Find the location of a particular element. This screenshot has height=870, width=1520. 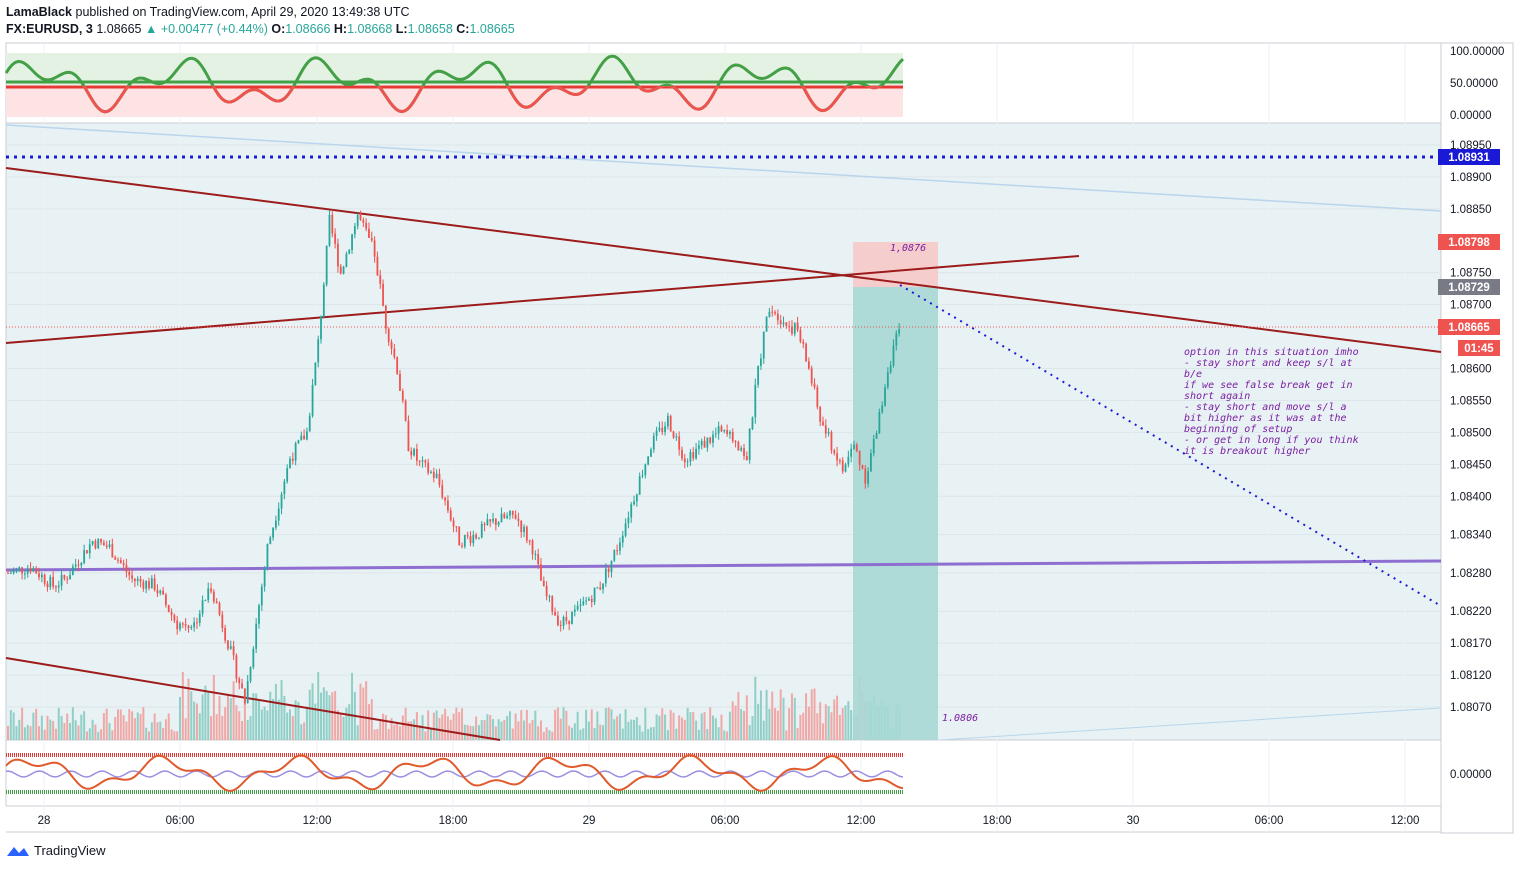

analysis-note-line-6: bit higher as it was at the is located at coordinates (1265, 418).